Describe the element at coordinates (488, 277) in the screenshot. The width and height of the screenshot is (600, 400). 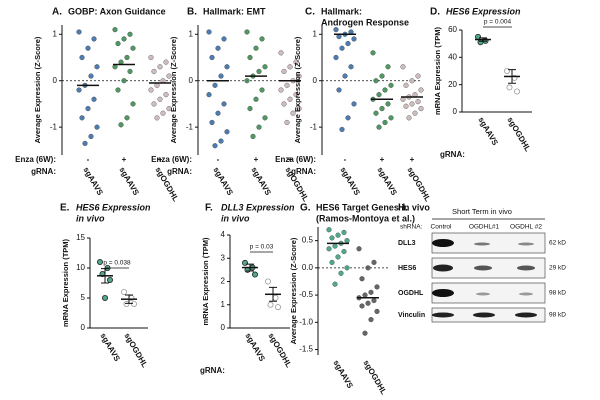
I see `blot-rows` at that location.